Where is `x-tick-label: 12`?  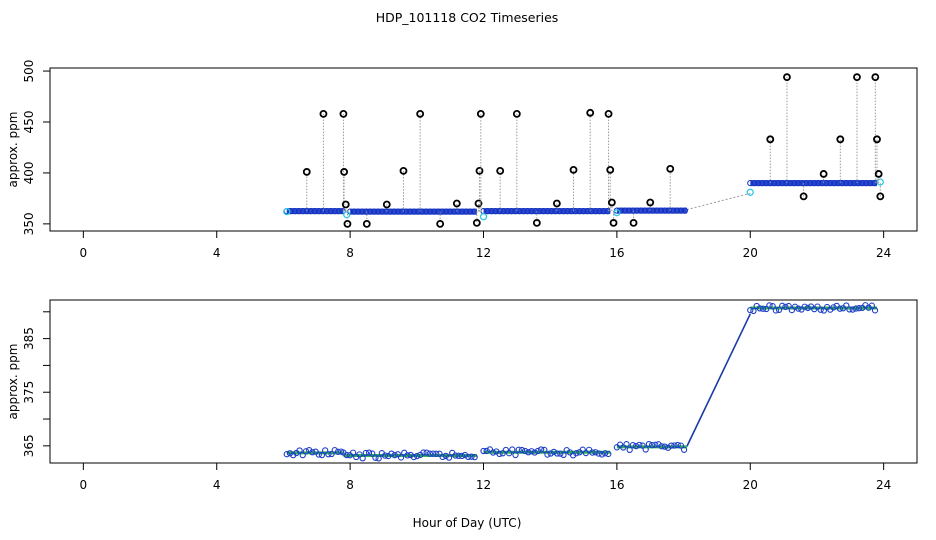 x-tick-label: 12 is located at coordinates (483, 253).